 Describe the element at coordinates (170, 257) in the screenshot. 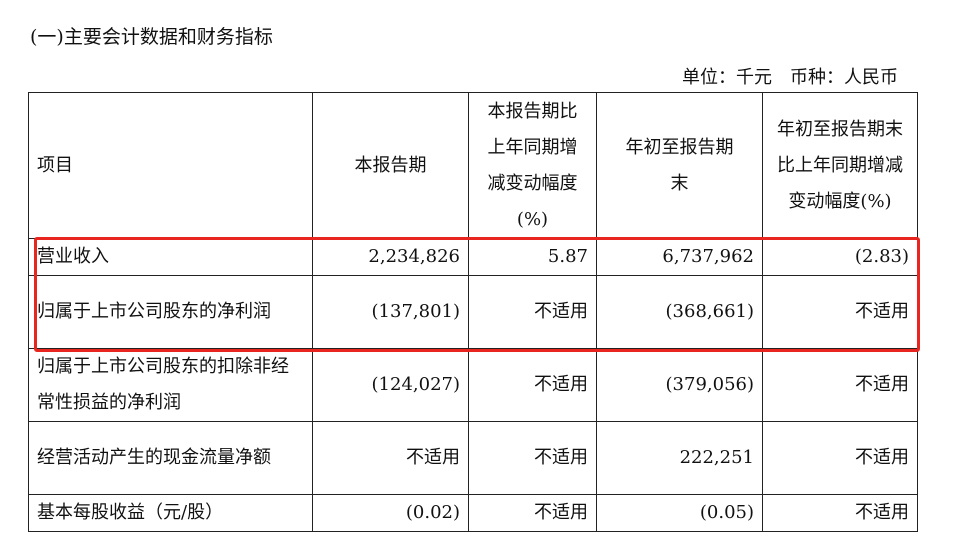

I see `row-label: 营业收入` at that location.